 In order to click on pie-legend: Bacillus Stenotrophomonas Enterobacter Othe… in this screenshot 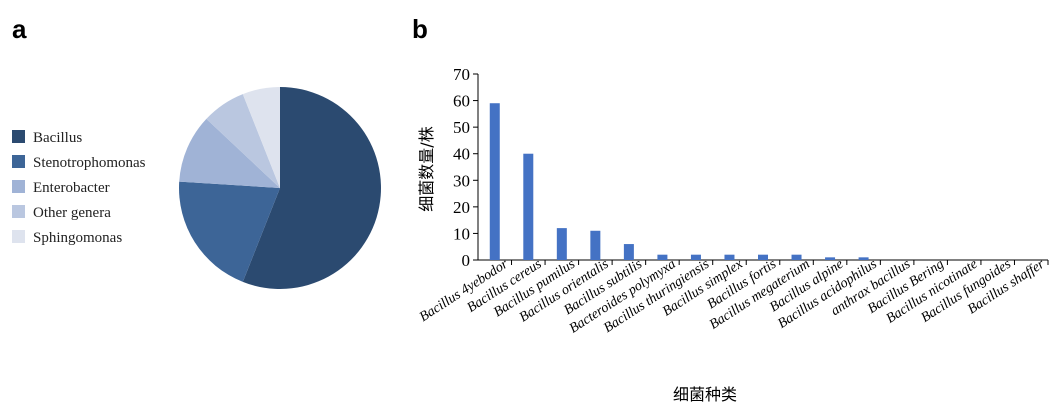, I will do `click(79, 188)`.